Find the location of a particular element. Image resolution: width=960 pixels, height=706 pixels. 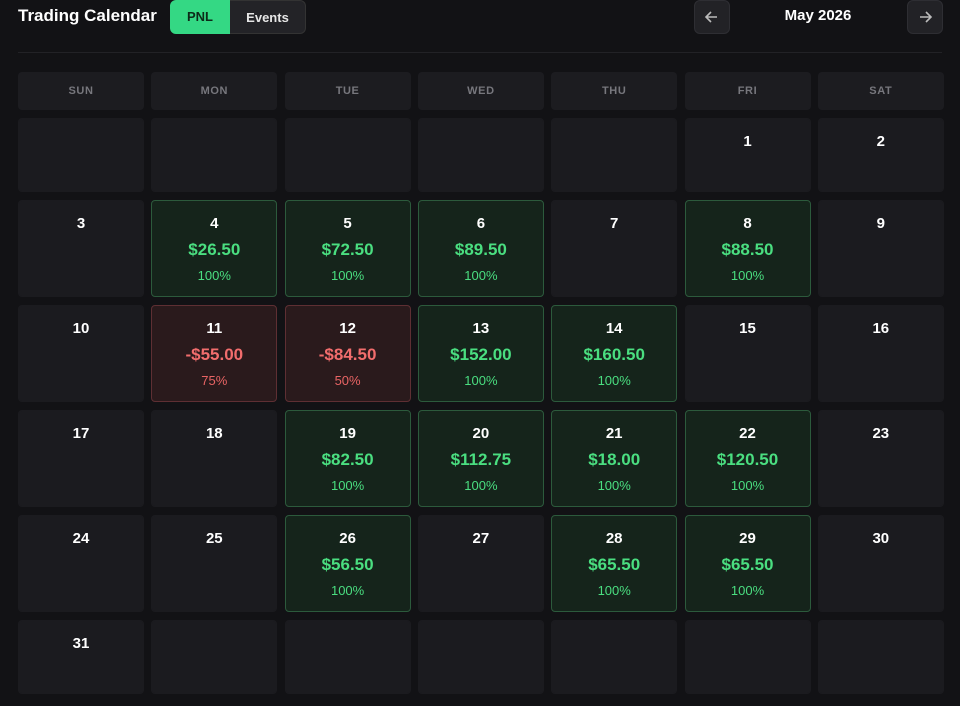

day-cell: 27 is located at coordinates (480, 563).